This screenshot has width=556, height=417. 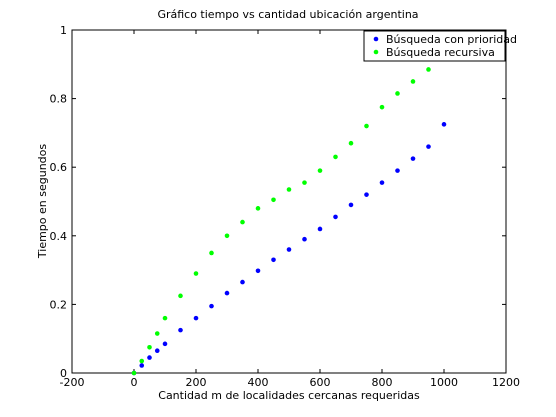 What do you see at coordinates (320, 382) in the screenshot?
I see `x-tick-label: 600` at bounding box center [320, 382].